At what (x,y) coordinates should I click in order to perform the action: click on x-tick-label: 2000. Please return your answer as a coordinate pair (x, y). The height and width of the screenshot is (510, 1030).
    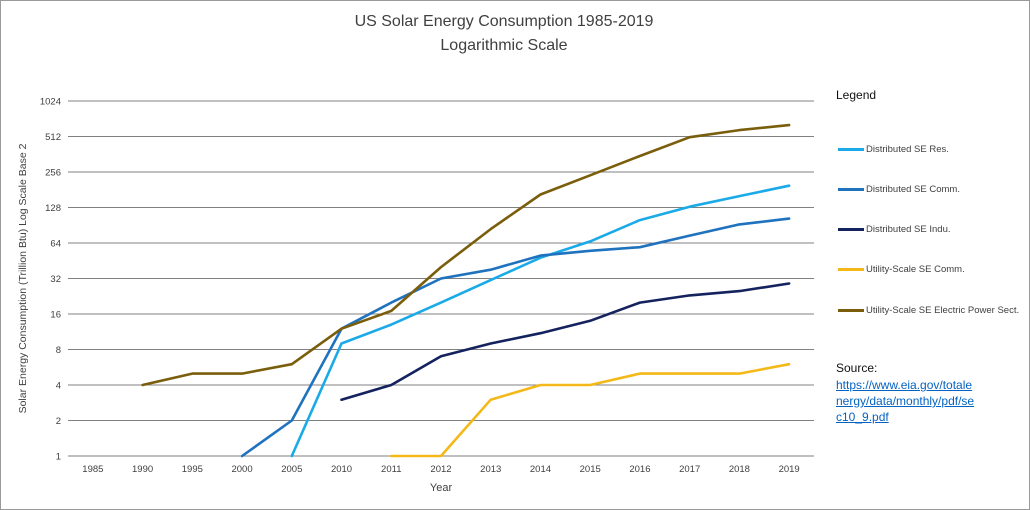
    Looking at the image, I should click on (241, 469).